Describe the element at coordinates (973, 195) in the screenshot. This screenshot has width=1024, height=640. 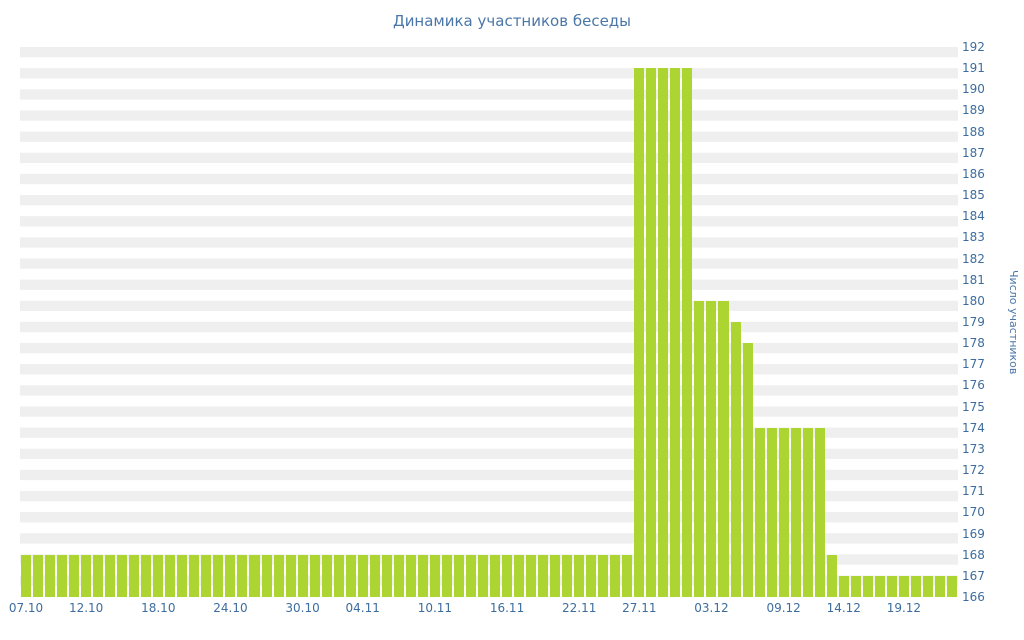
I see `y-tick-label: 185` at that location.